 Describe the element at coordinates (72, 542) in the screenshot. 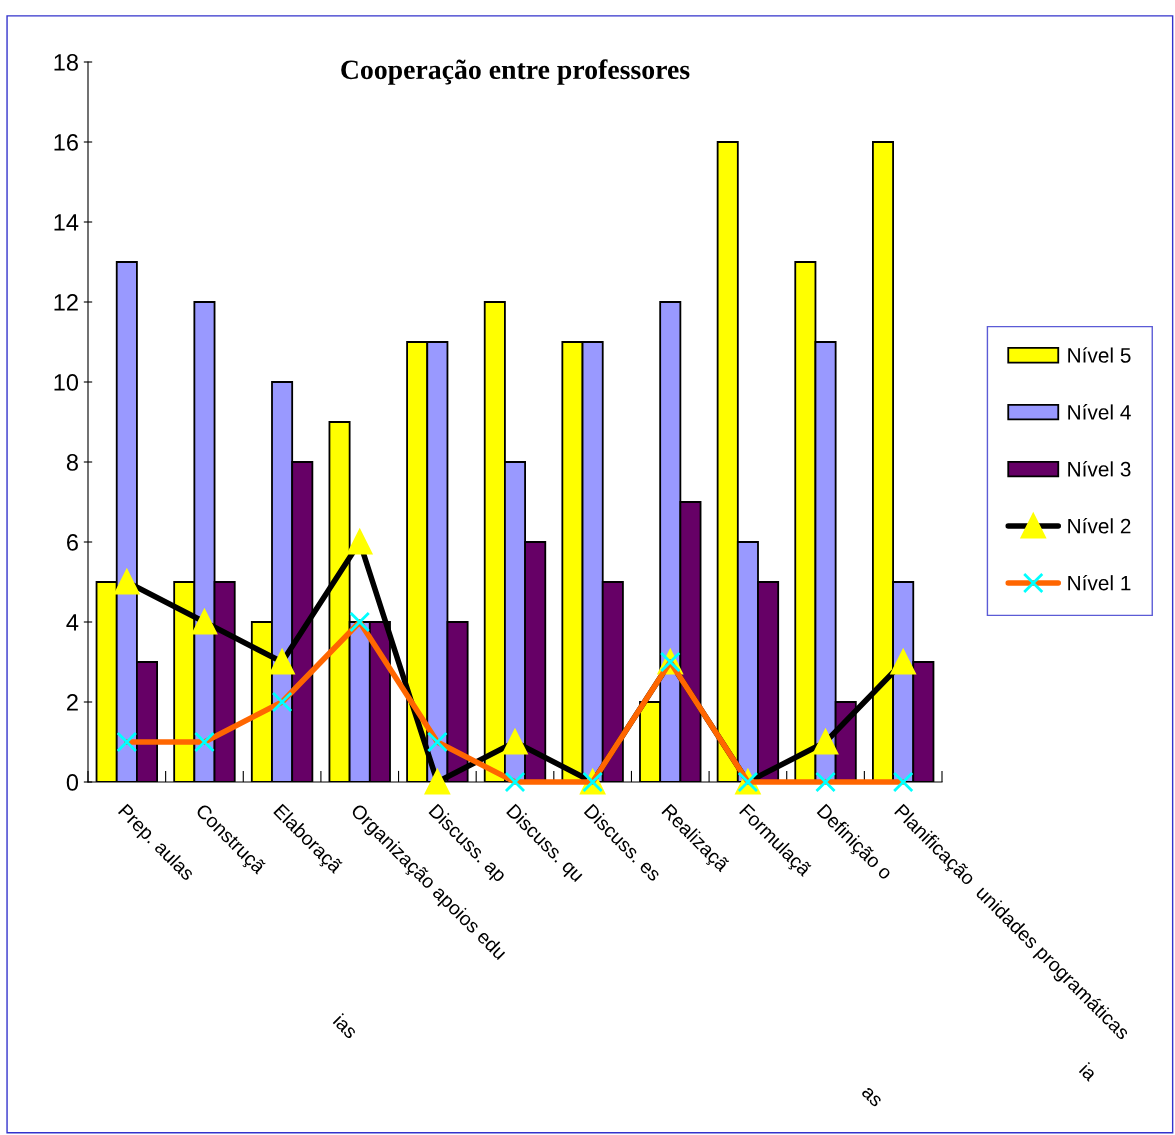

I see `y-tick-label: 6` at that location.